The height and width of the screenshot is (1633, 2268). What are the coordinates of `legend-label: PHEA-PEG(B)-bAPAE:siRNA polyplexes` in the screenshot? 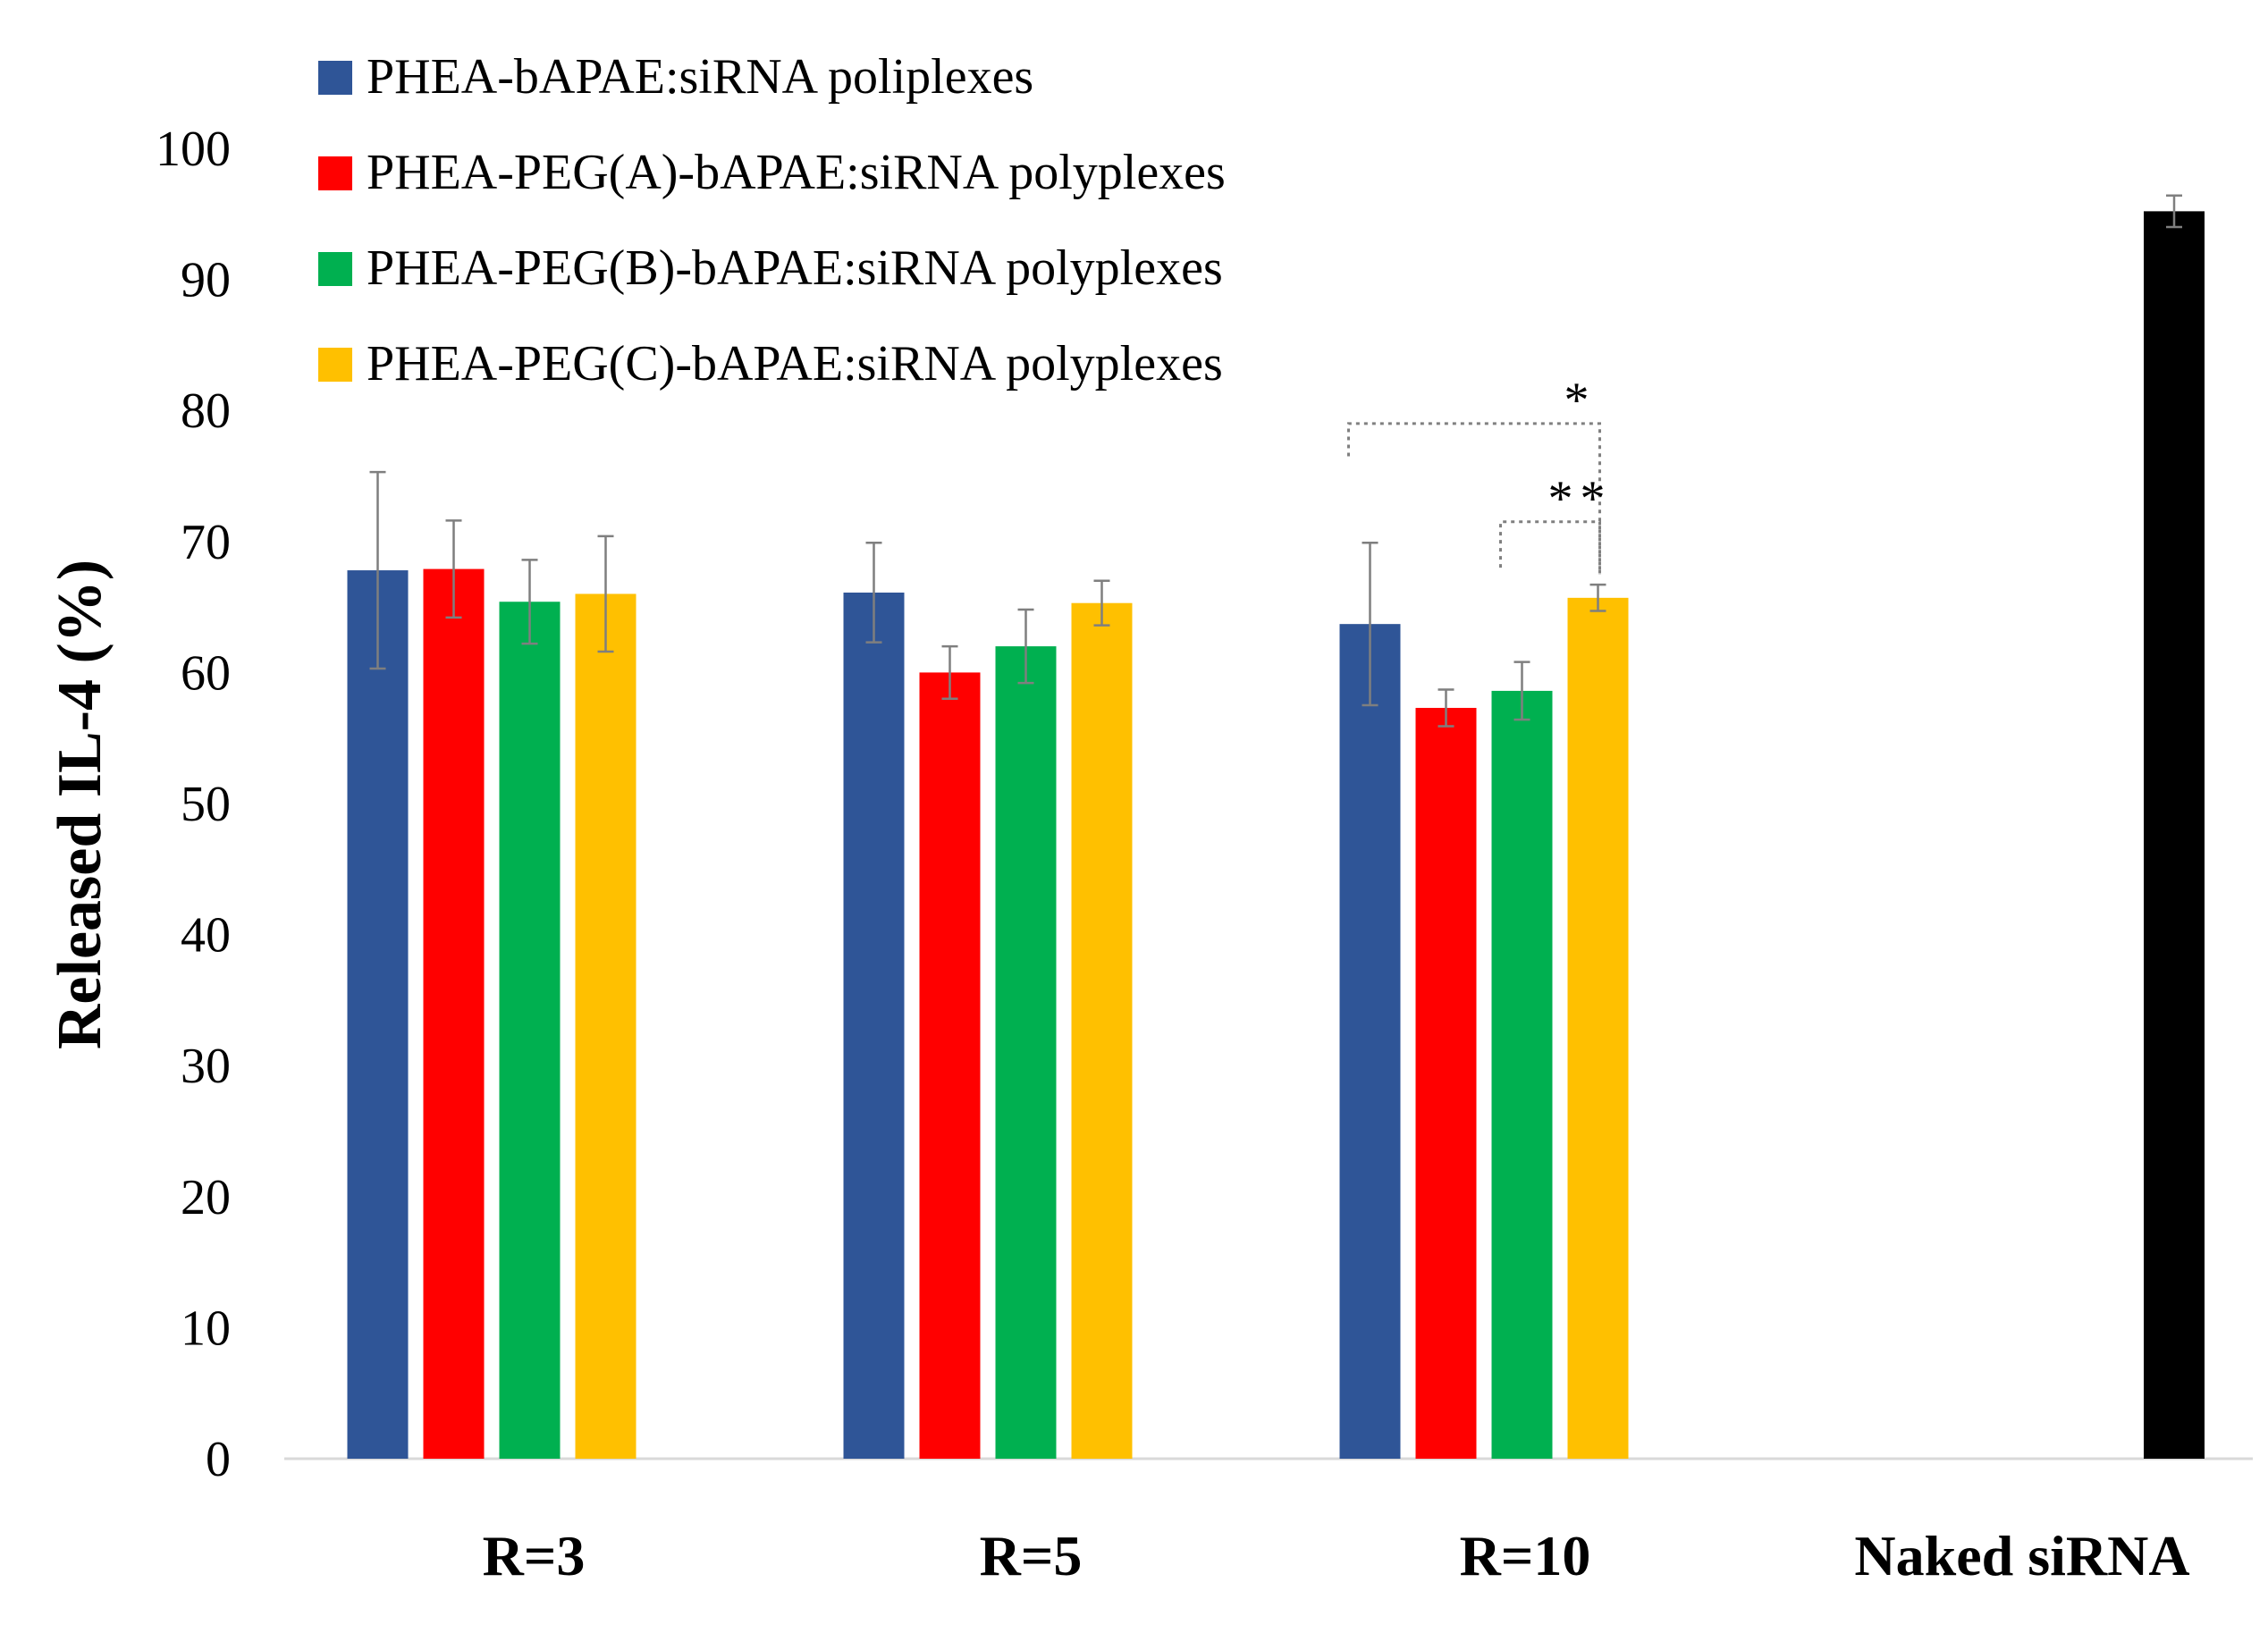 It's located at (795, 268).